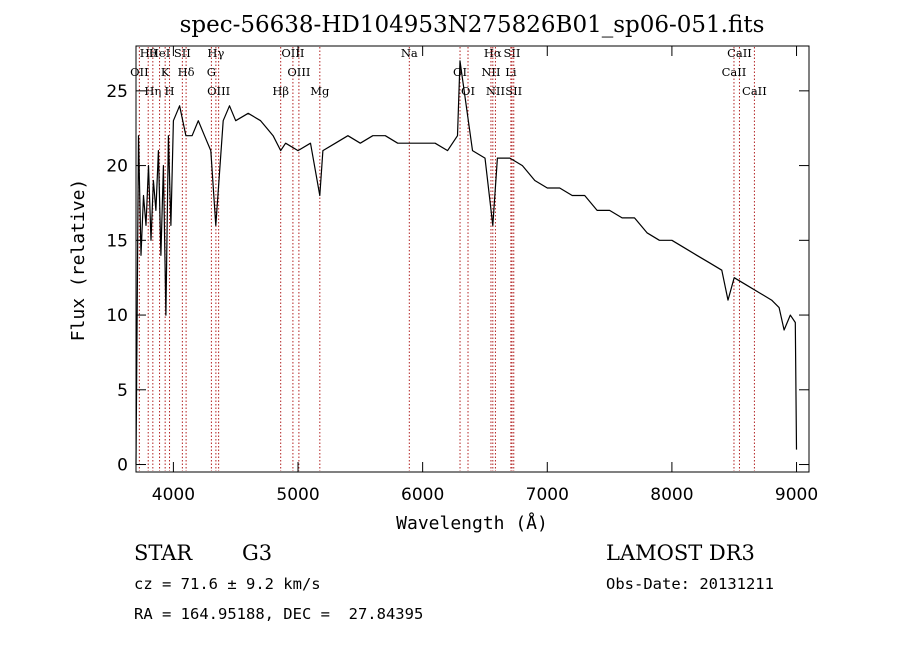 This screenshot has height=649, width=900. I want to click on x-tick-label: 4000, so click(173, 495).